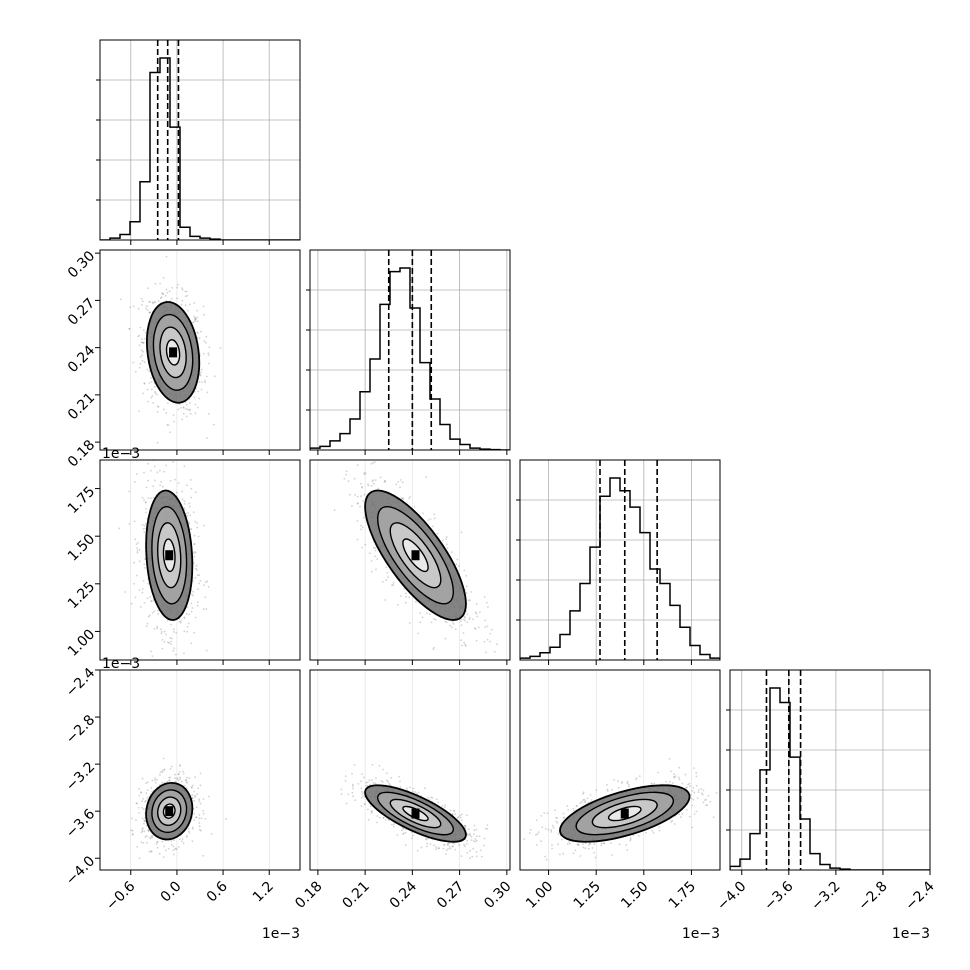 The width and height of the screenshot is (970, 970). What do you see at coordinates (81, 311) in the screenshot?
I see `y-tick-label: 0.27` at bounding box center [81, 311].